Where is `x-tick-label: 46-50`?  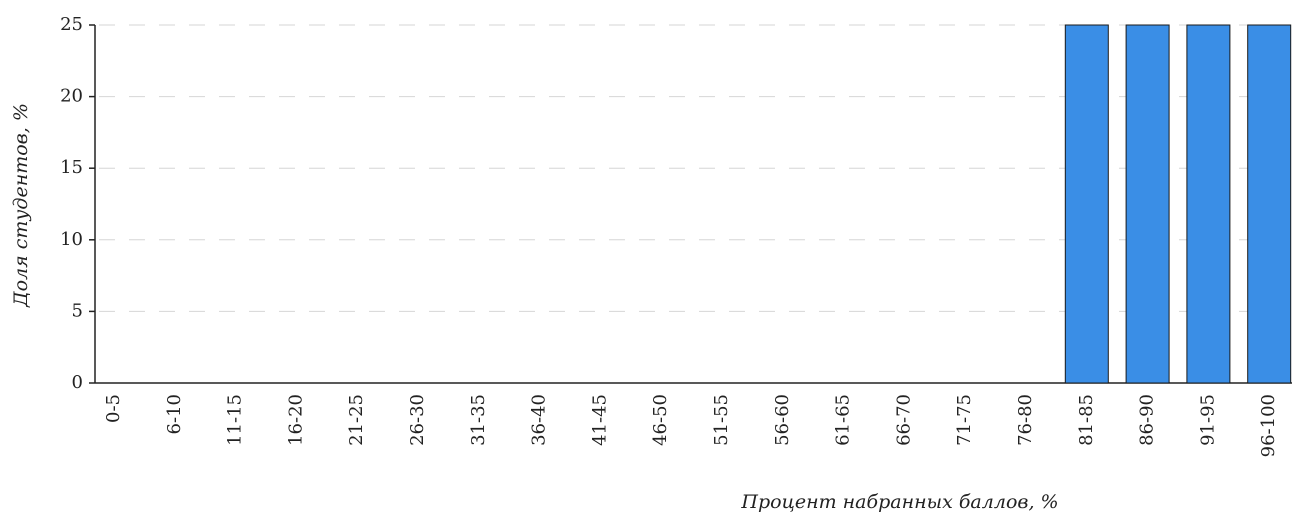
x-tick-label: 46-50 is located at coordinates (660, 420).